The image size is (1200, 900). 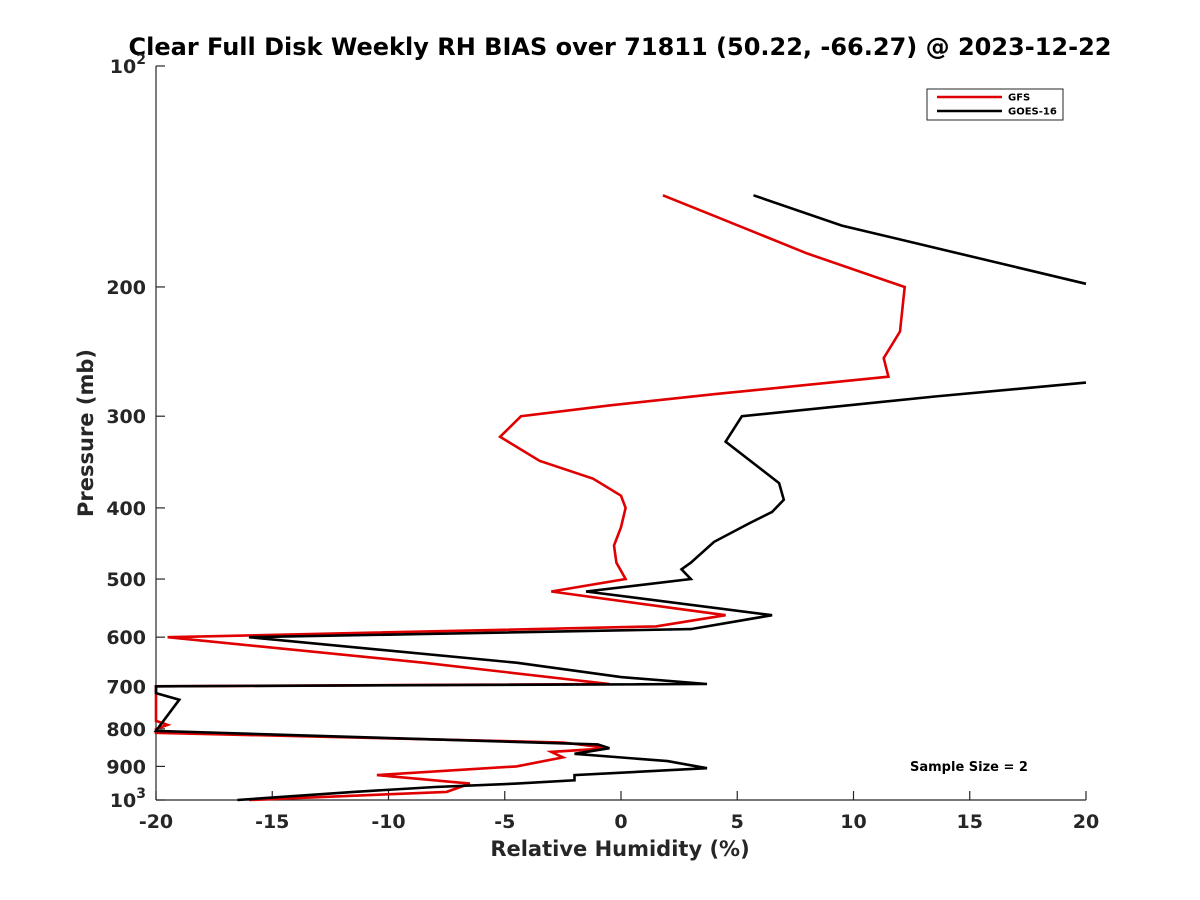 What do you see at coordinates (737, 822) in the screenshot?
I see `x-tick-label: 5` at bounding box center [737, 822].